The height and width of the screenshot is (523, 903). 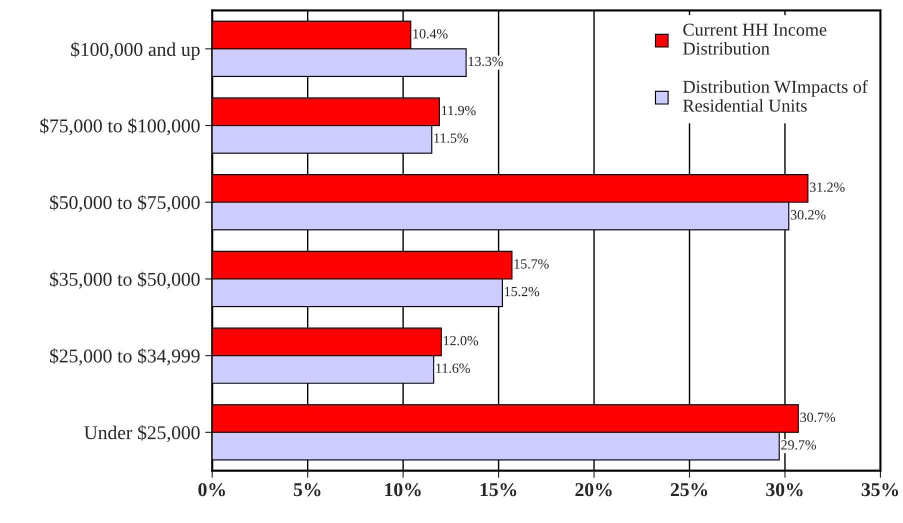 What do you see at coordinates (125, 357) in the screenshot?
I see `y-tick-label: $25,000 to $34,999` at bounding box center [125, 357].